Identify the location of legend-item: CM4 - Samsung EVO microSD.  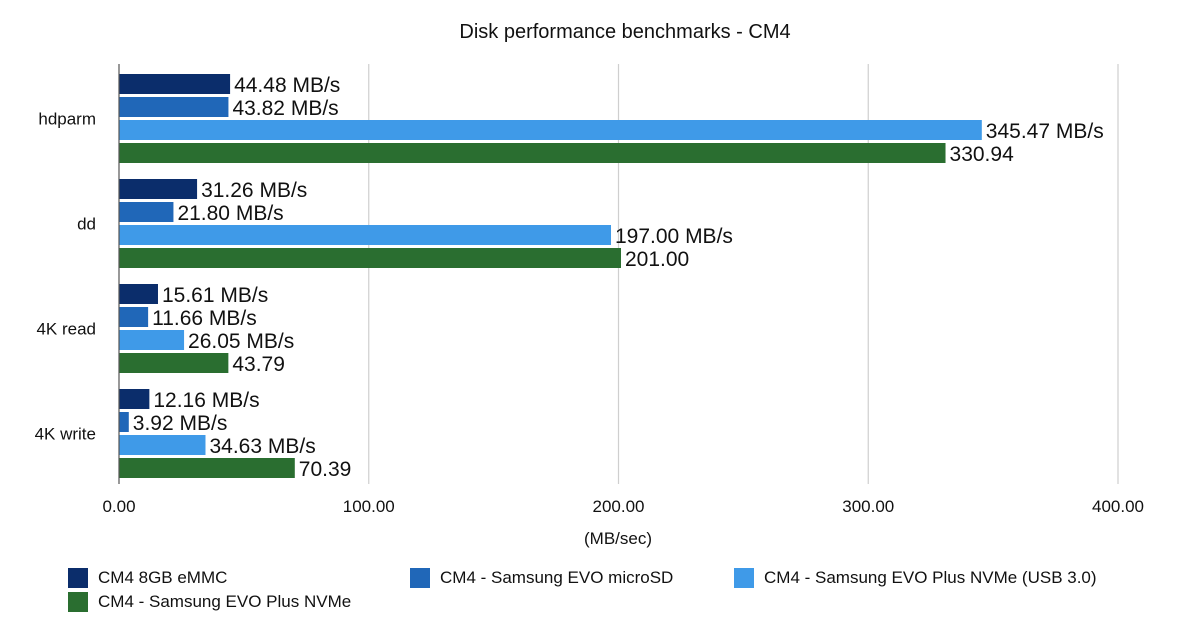
(541, 578).